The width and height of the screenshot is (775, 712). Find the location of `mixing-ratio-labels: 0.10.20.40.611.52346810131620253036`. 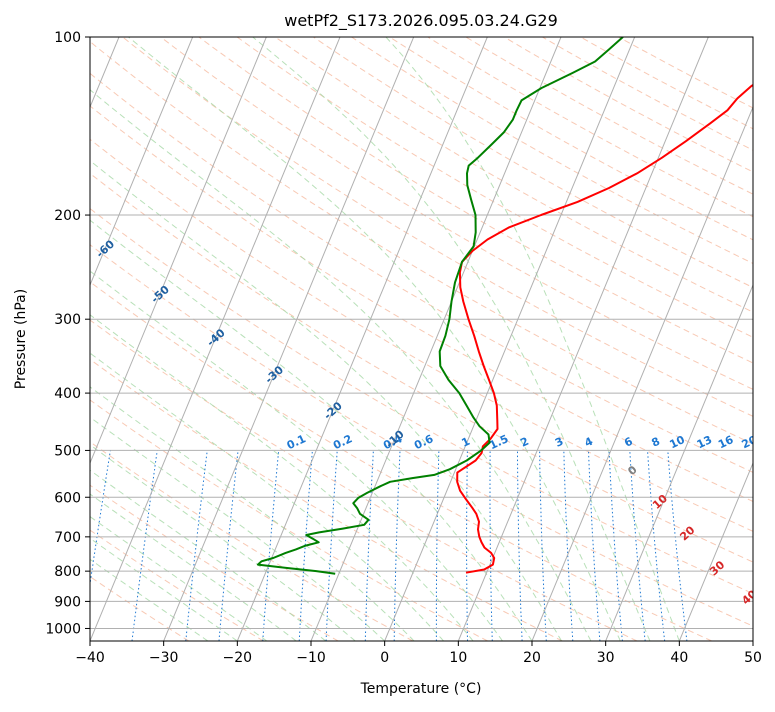

mixing-ratio-labels: 0.10.20.40.611.52346810131620253036 is located at coordinates (530, 442).